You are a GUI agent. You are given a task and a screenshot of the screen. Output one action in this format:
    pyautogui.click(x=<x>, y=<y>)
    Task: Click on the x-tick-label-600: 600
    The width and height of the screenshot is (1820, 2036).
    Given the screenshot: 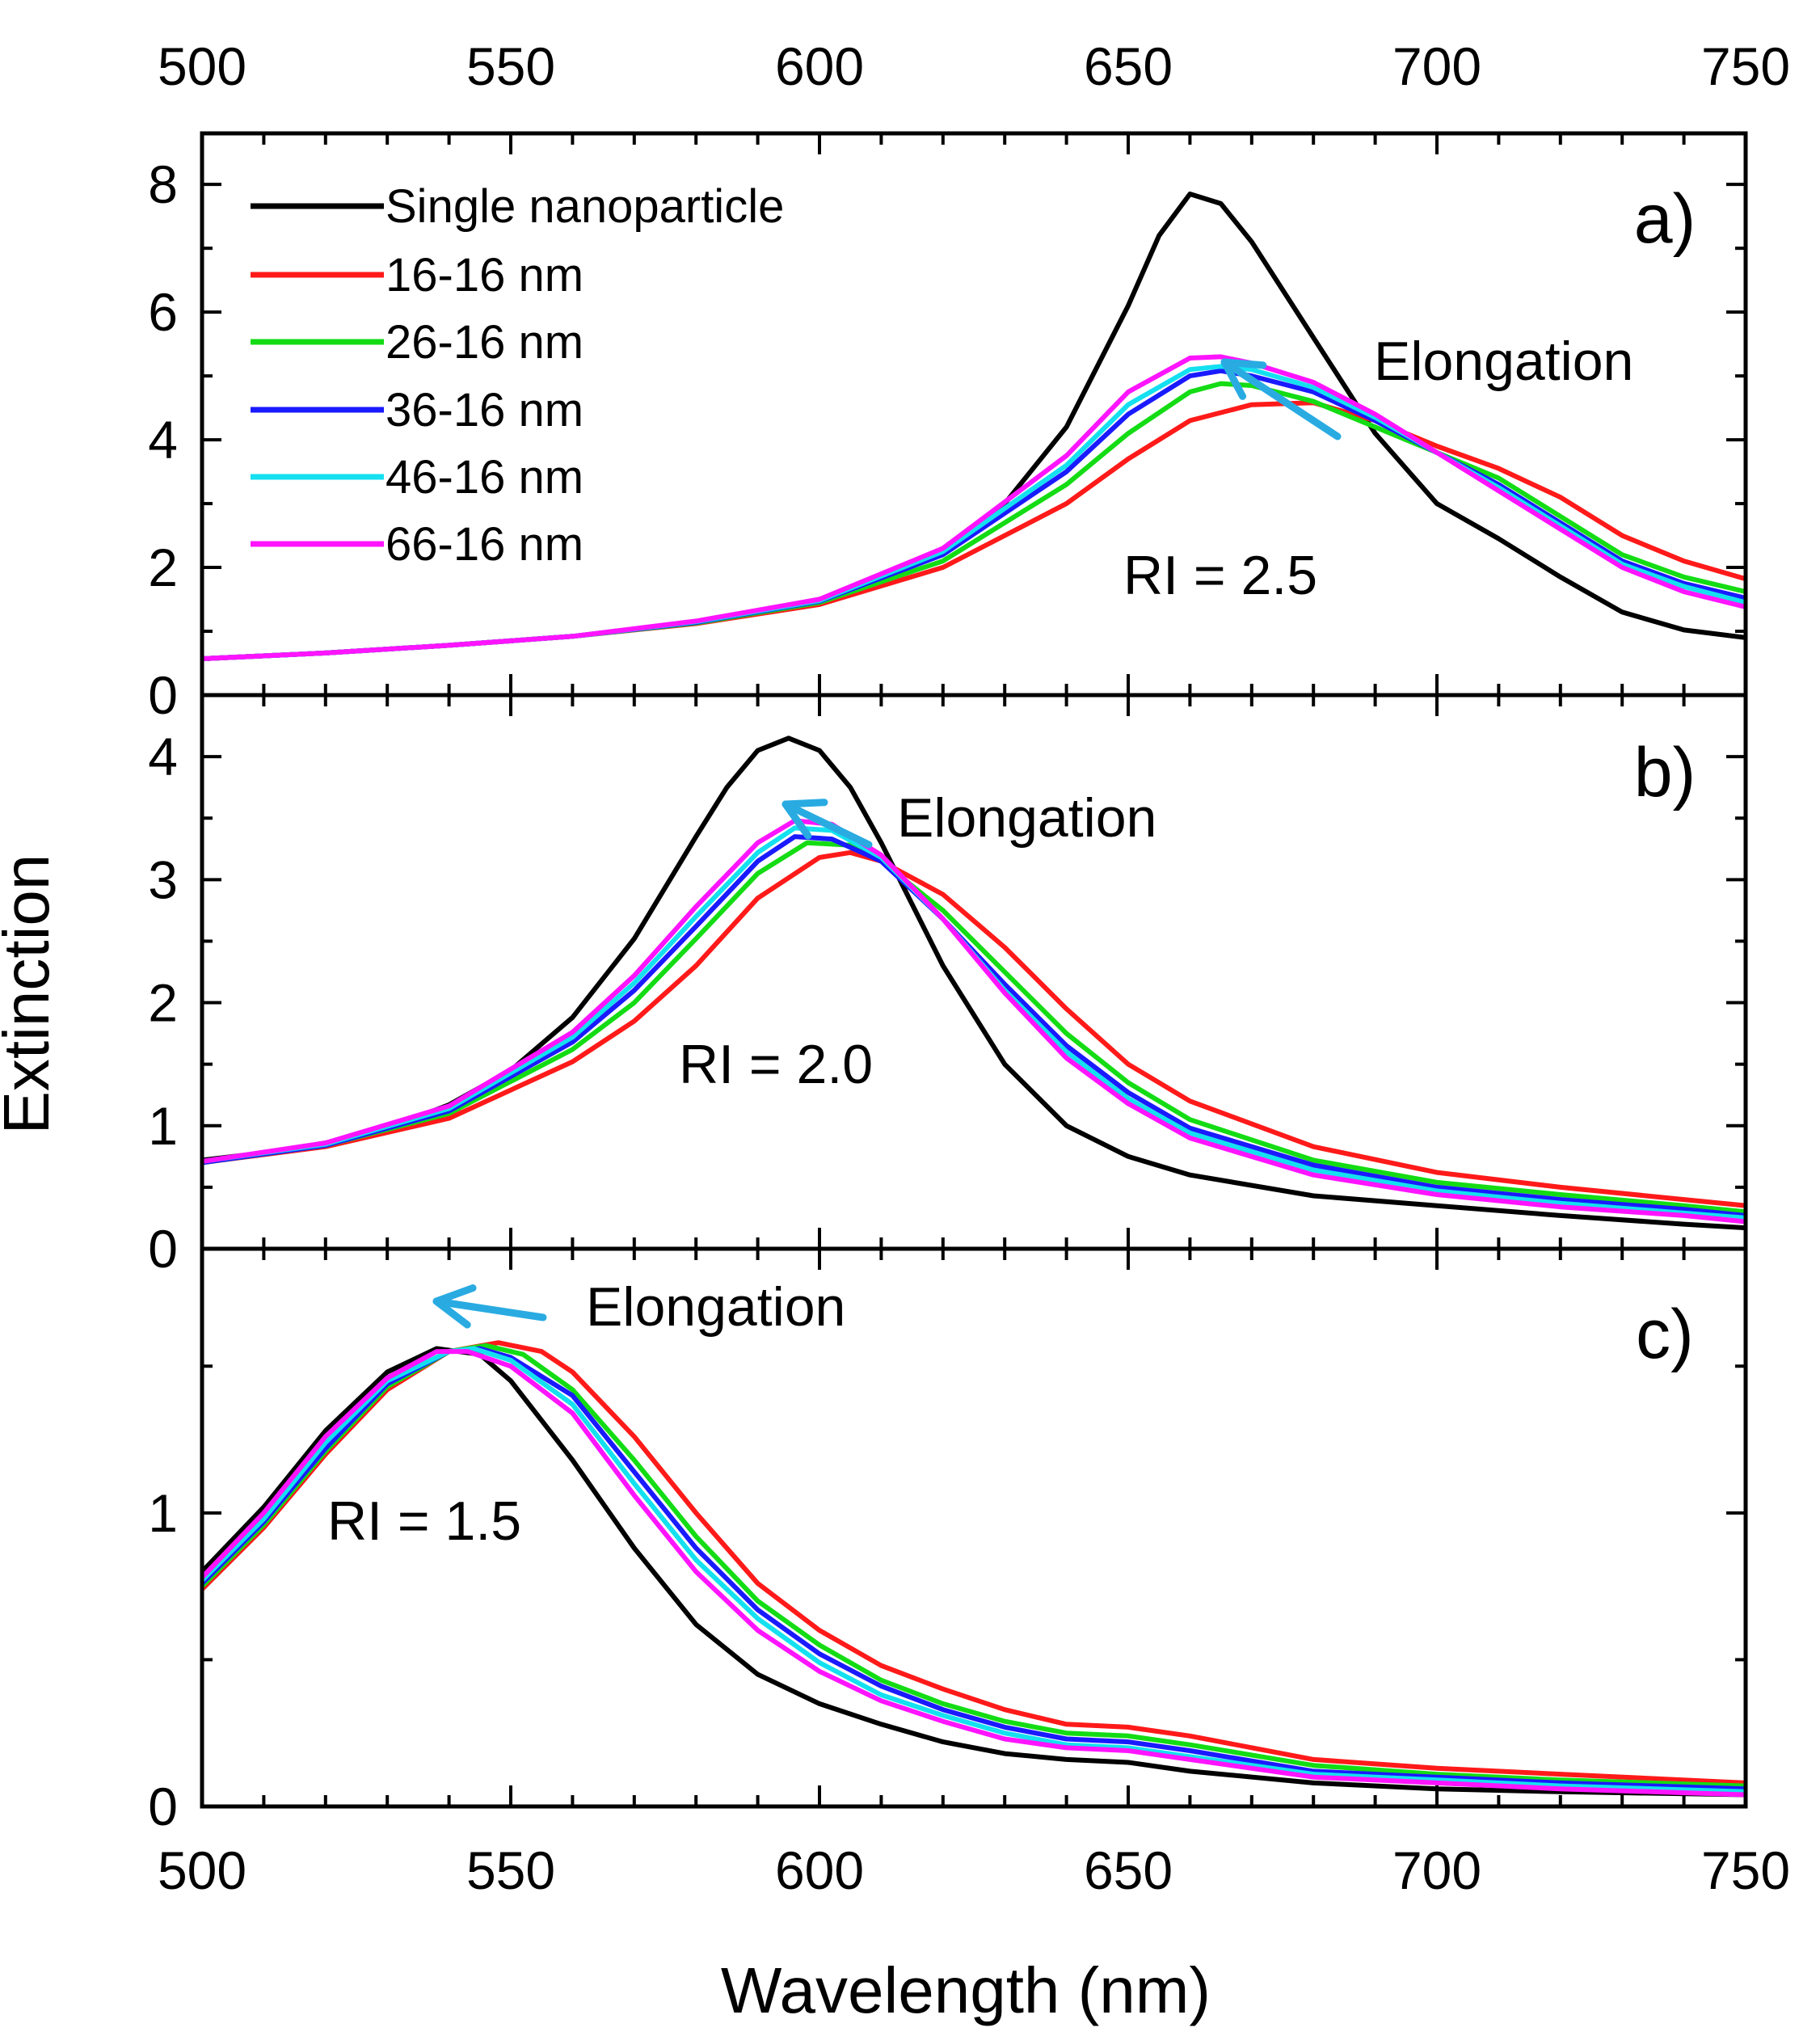 What is the action you would take?
    pyautogui.click(x=819, y=1870)
    